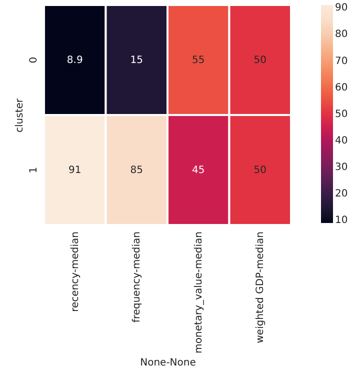  I want to click on color-bar-label: 10, so click(341, 220).